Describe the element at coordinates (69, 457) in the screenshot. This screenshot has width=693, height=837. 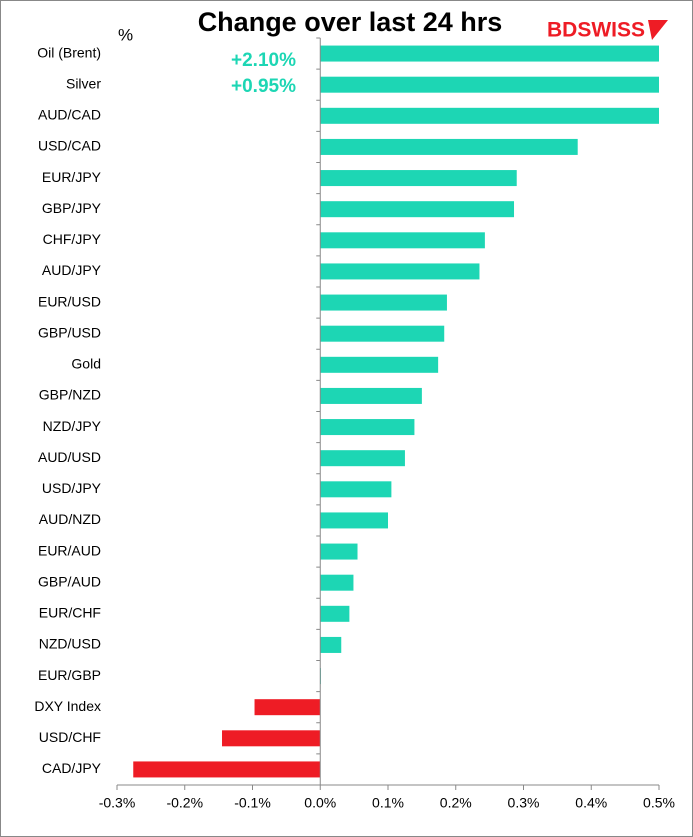
I see `y-tick-label: AUD/USD` at that location.